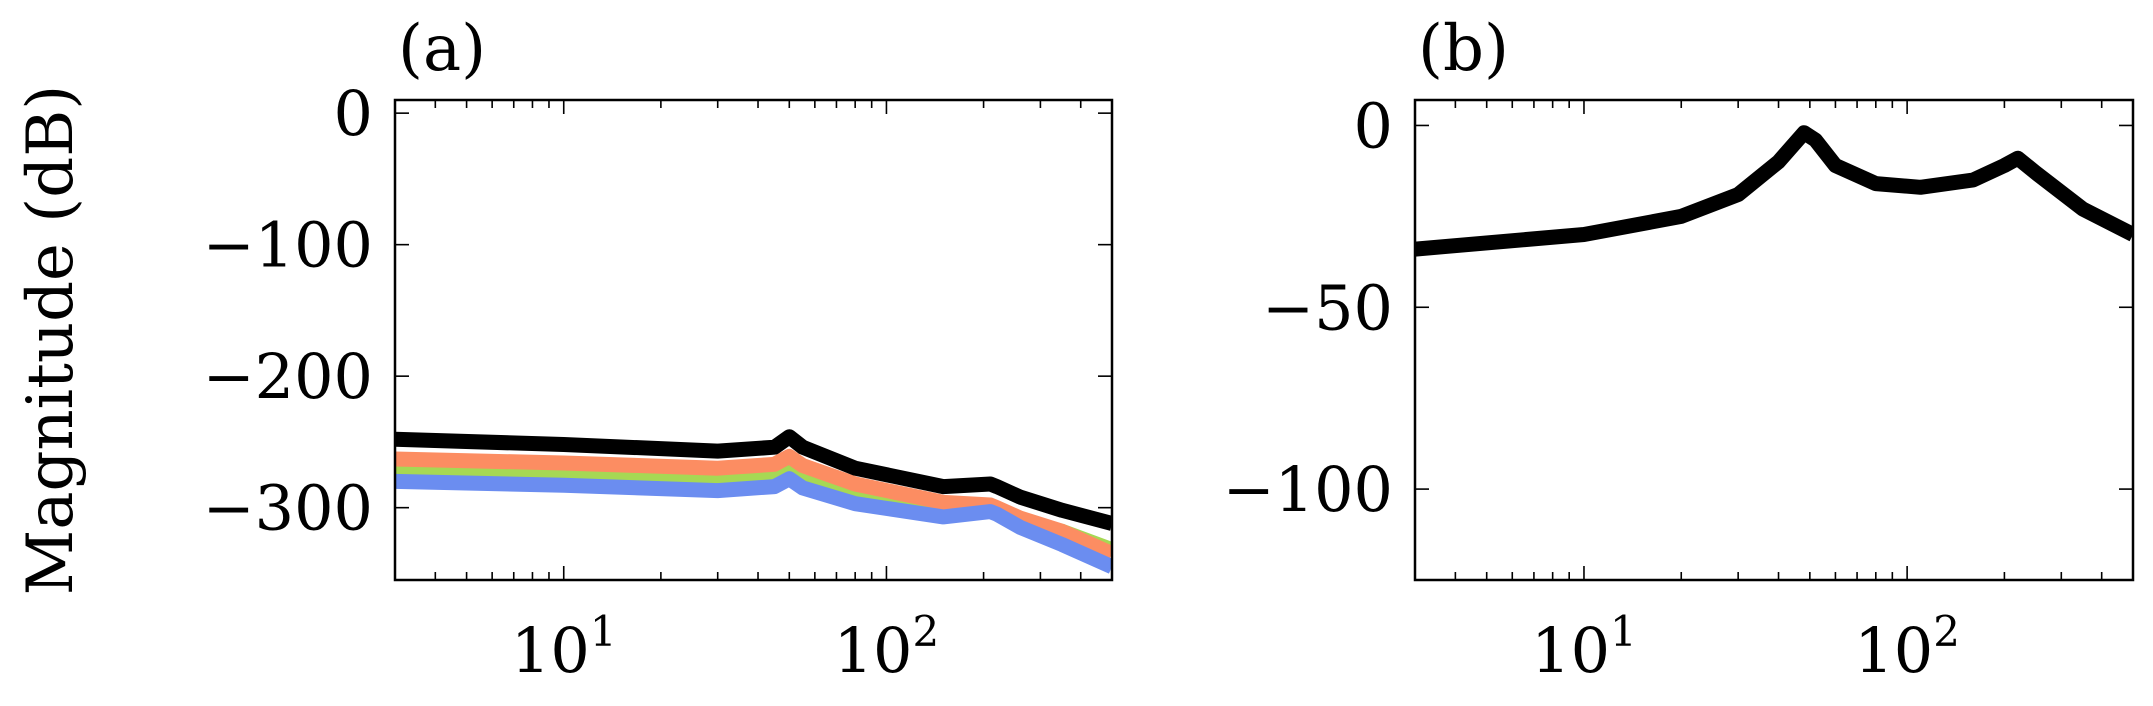  What do you see at coordinates (51, 340) in the screenshot?
I see `y-axis-label: Magnitude (dB)` at bounding box center [51, 340].